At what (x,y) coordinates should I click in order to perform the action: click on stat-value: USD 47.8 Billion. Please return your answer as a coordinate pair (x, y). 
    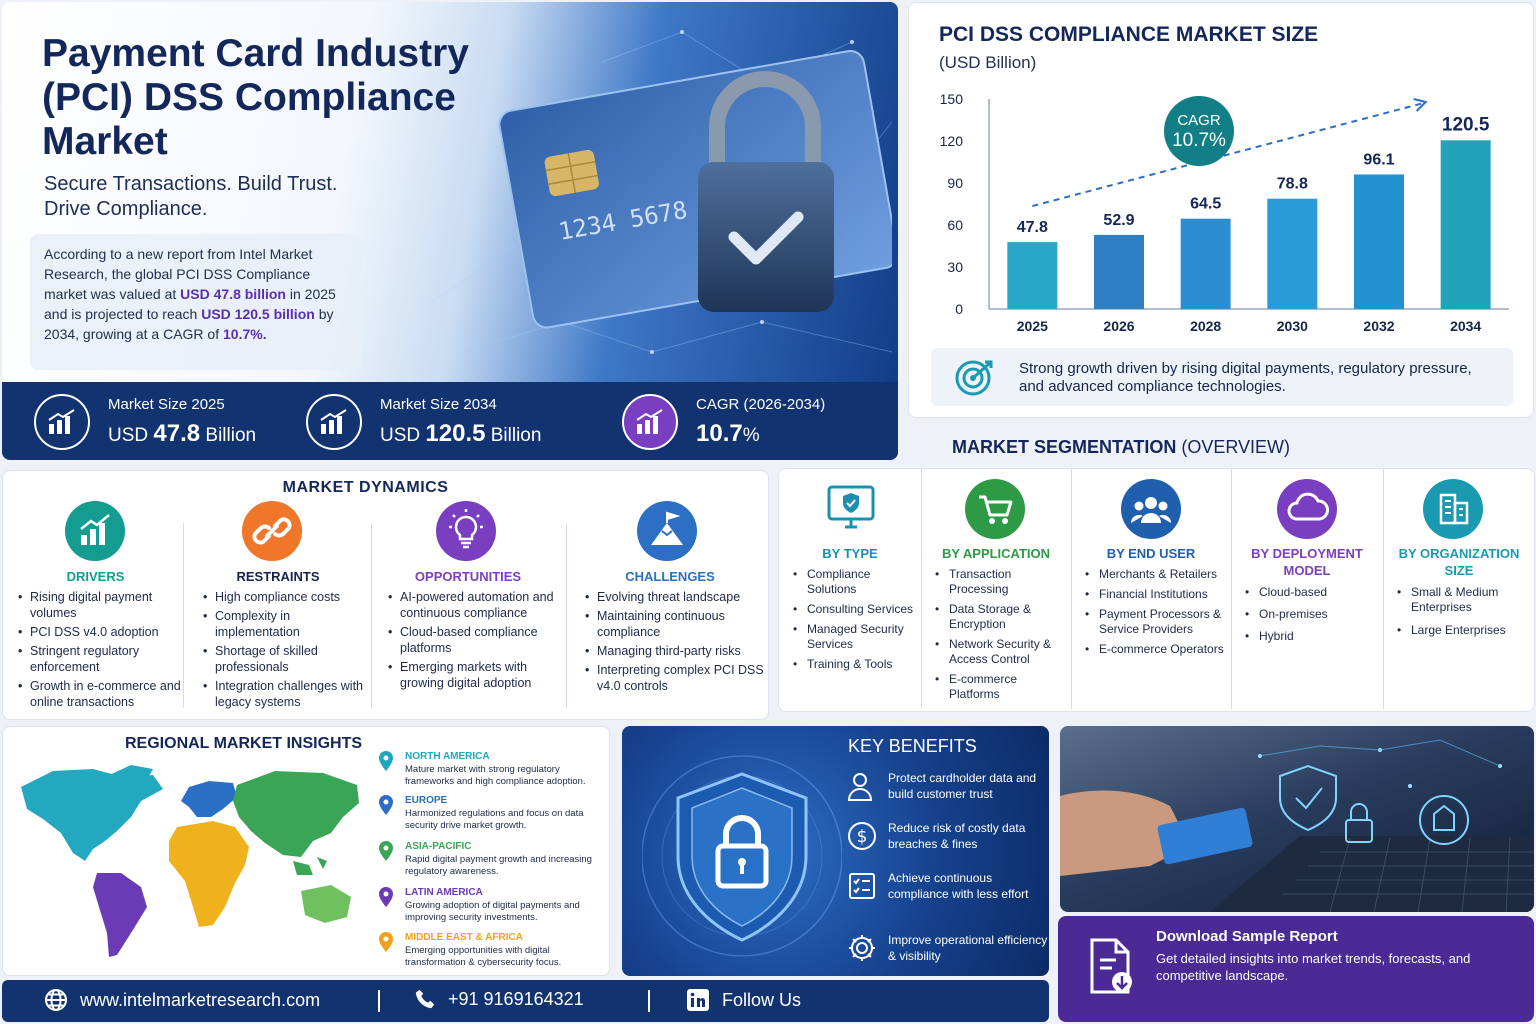
    Looking at the image, I should click on (182, 433).